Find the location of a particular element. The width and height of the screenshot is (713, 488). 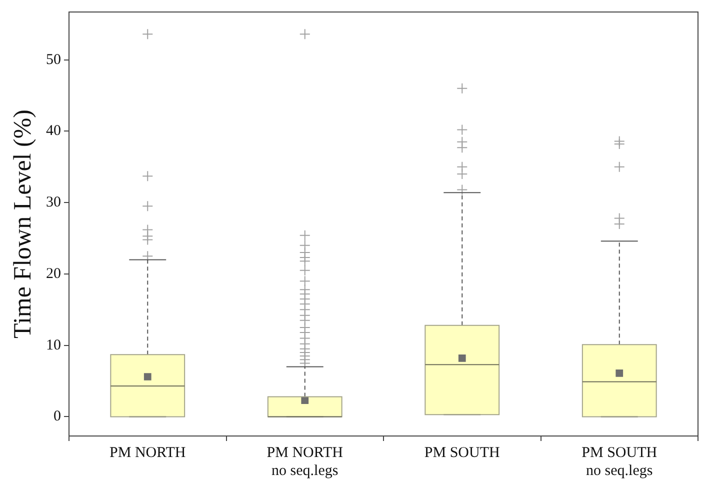

y-tick-label: 20 is located at coordinates (53, 274).